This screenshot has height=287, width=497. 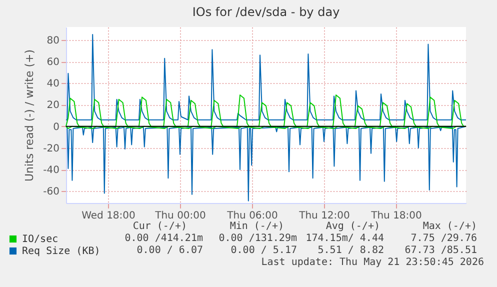 What do you see at coordinates (372, 263) in the screenshot?
I see `text: Last update: Thu May 21 23:50:45 2026` at bounding box center [372, 263].